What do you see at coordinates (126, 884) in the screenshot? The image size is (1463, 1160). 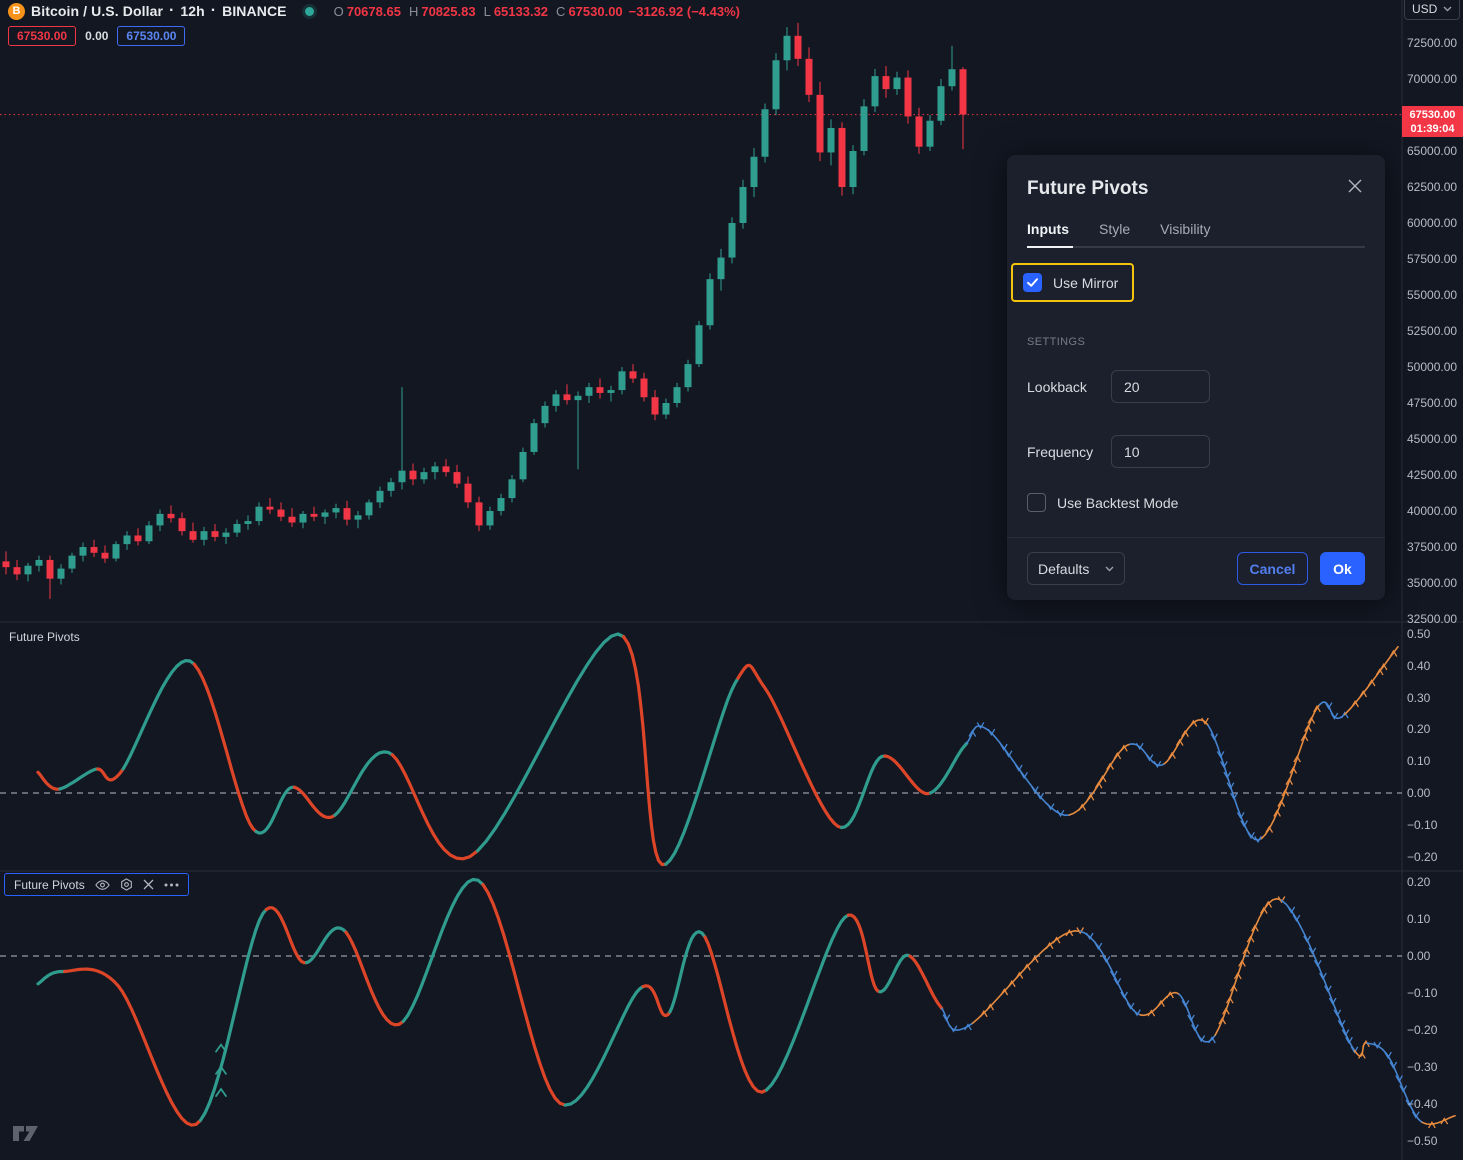 I see `settings-icon` at bounding box center [126, 884].